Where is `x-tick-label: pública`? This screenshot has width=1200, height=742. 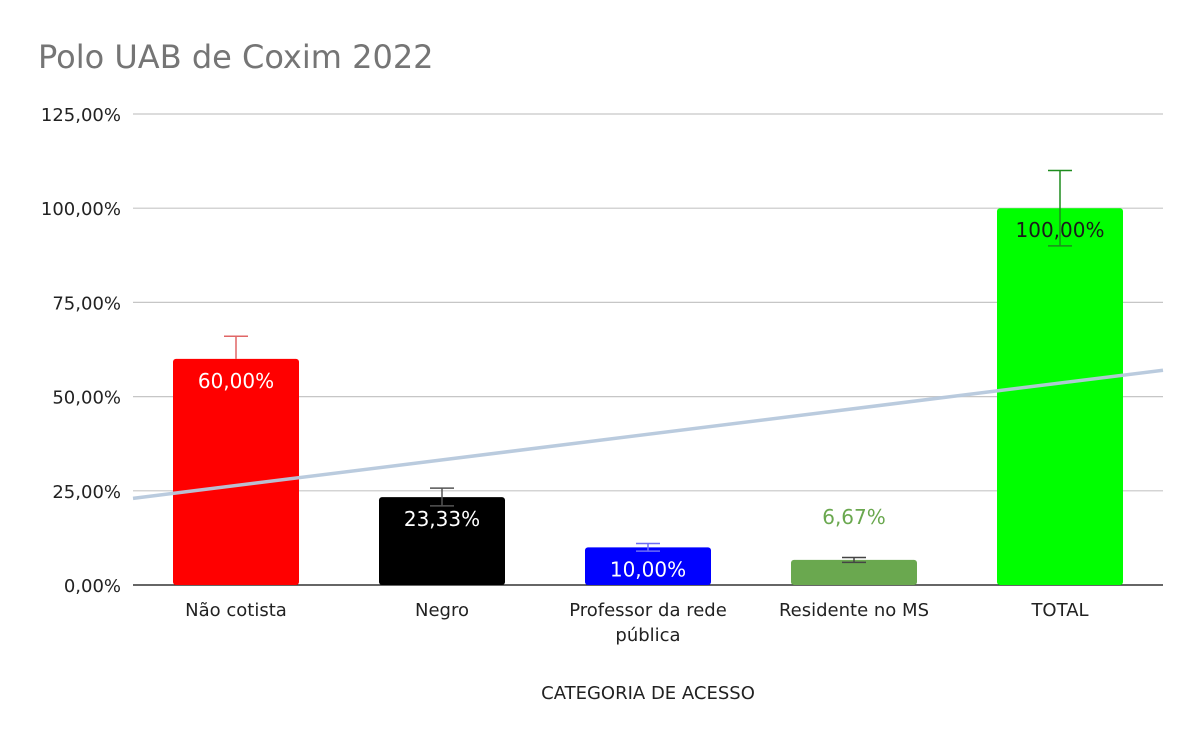 x-tick-label: pública is located at coordinates (647, 635).